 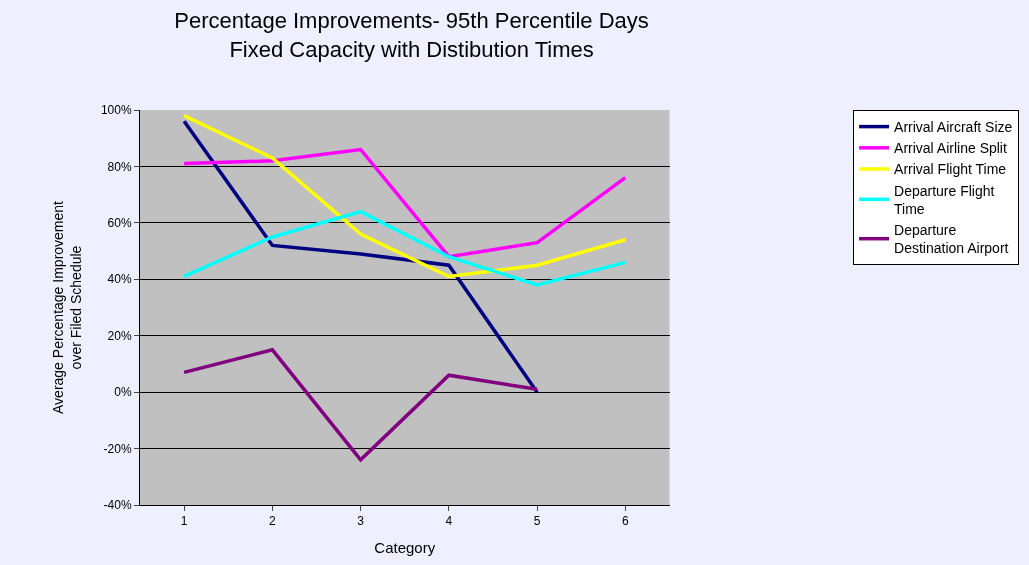 I want to click on x-axis-title: Category, so click(x=405, y=548).